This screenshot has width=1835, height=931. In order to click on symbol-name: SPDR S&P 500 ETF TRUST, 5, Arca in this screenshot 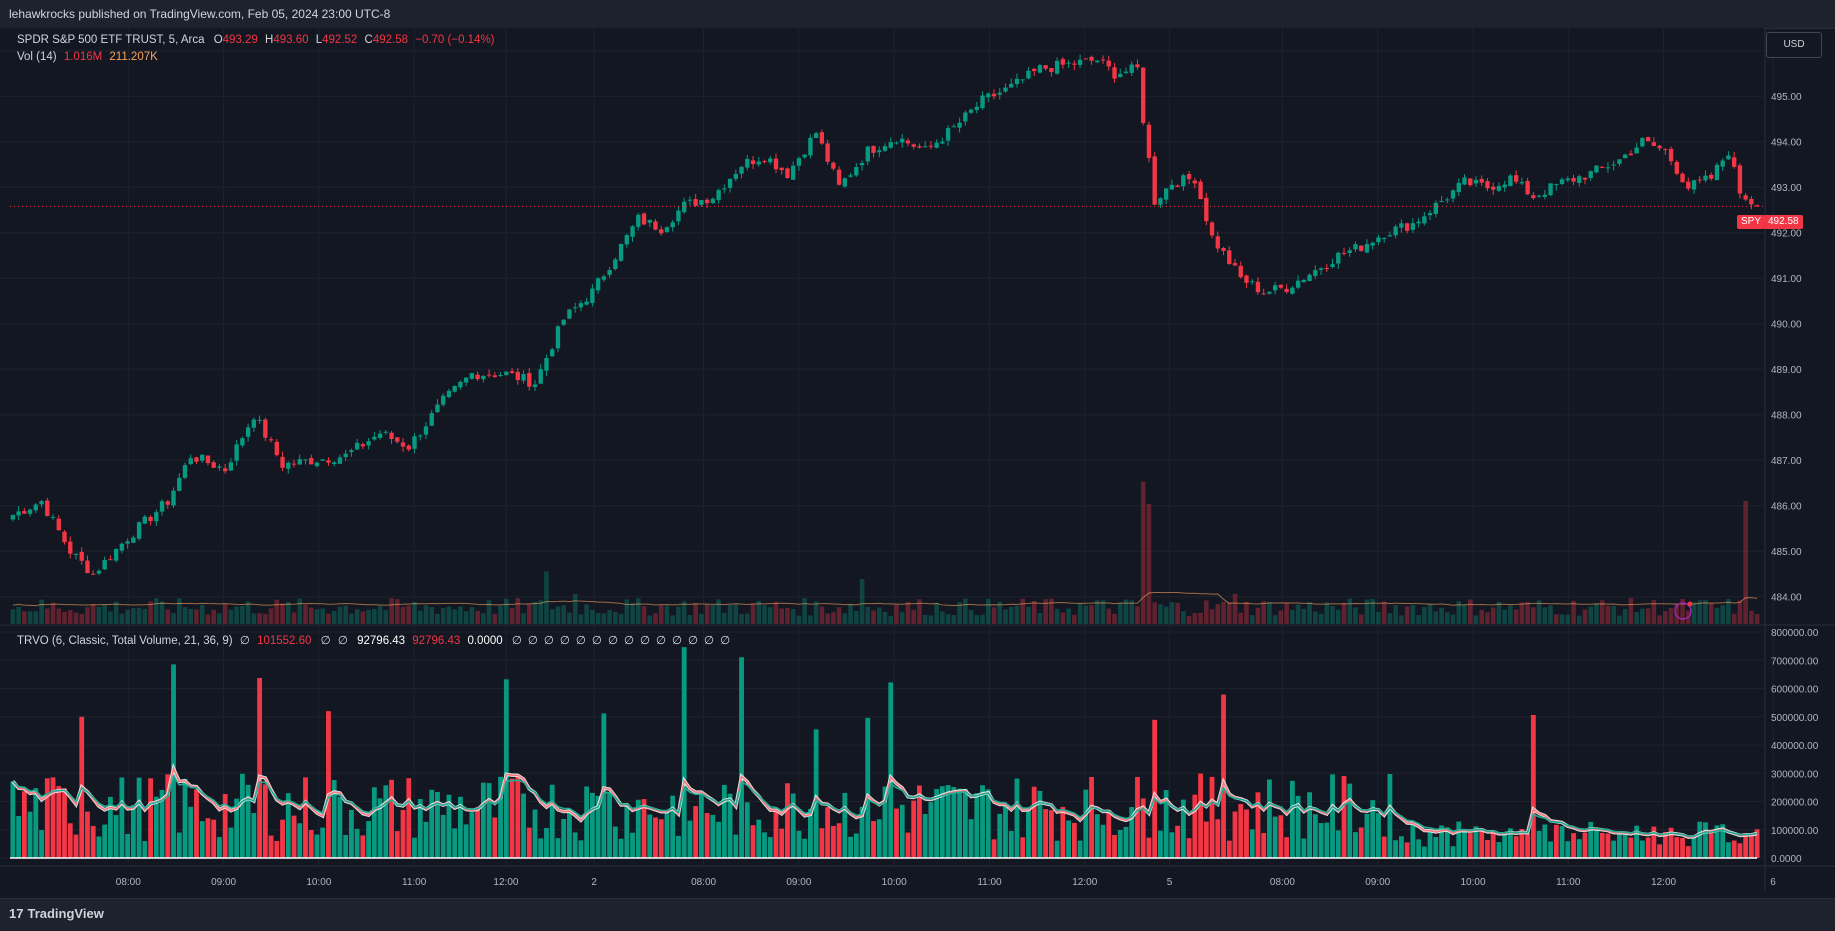, I will do `click(111, 40)`.